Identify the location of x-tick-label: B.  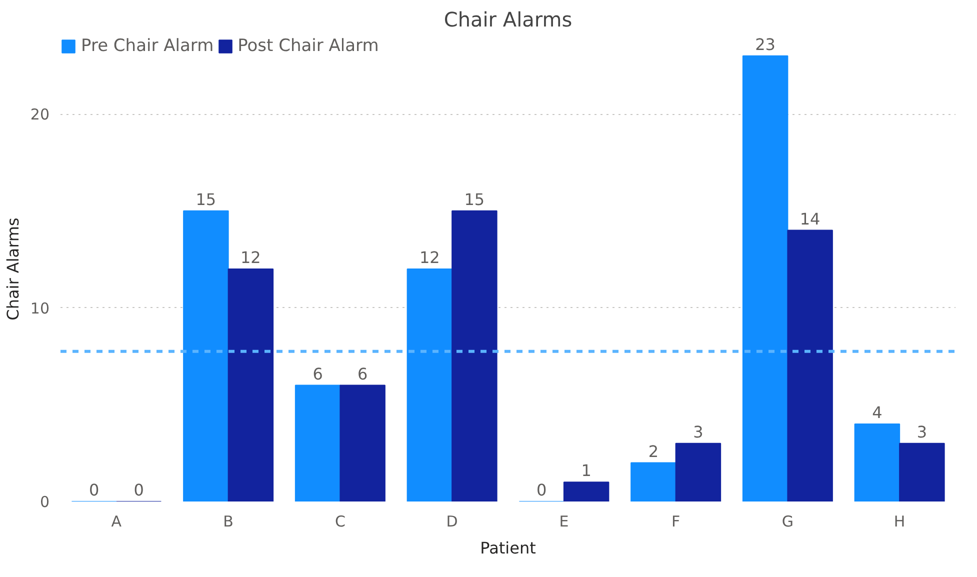
(228, 521).